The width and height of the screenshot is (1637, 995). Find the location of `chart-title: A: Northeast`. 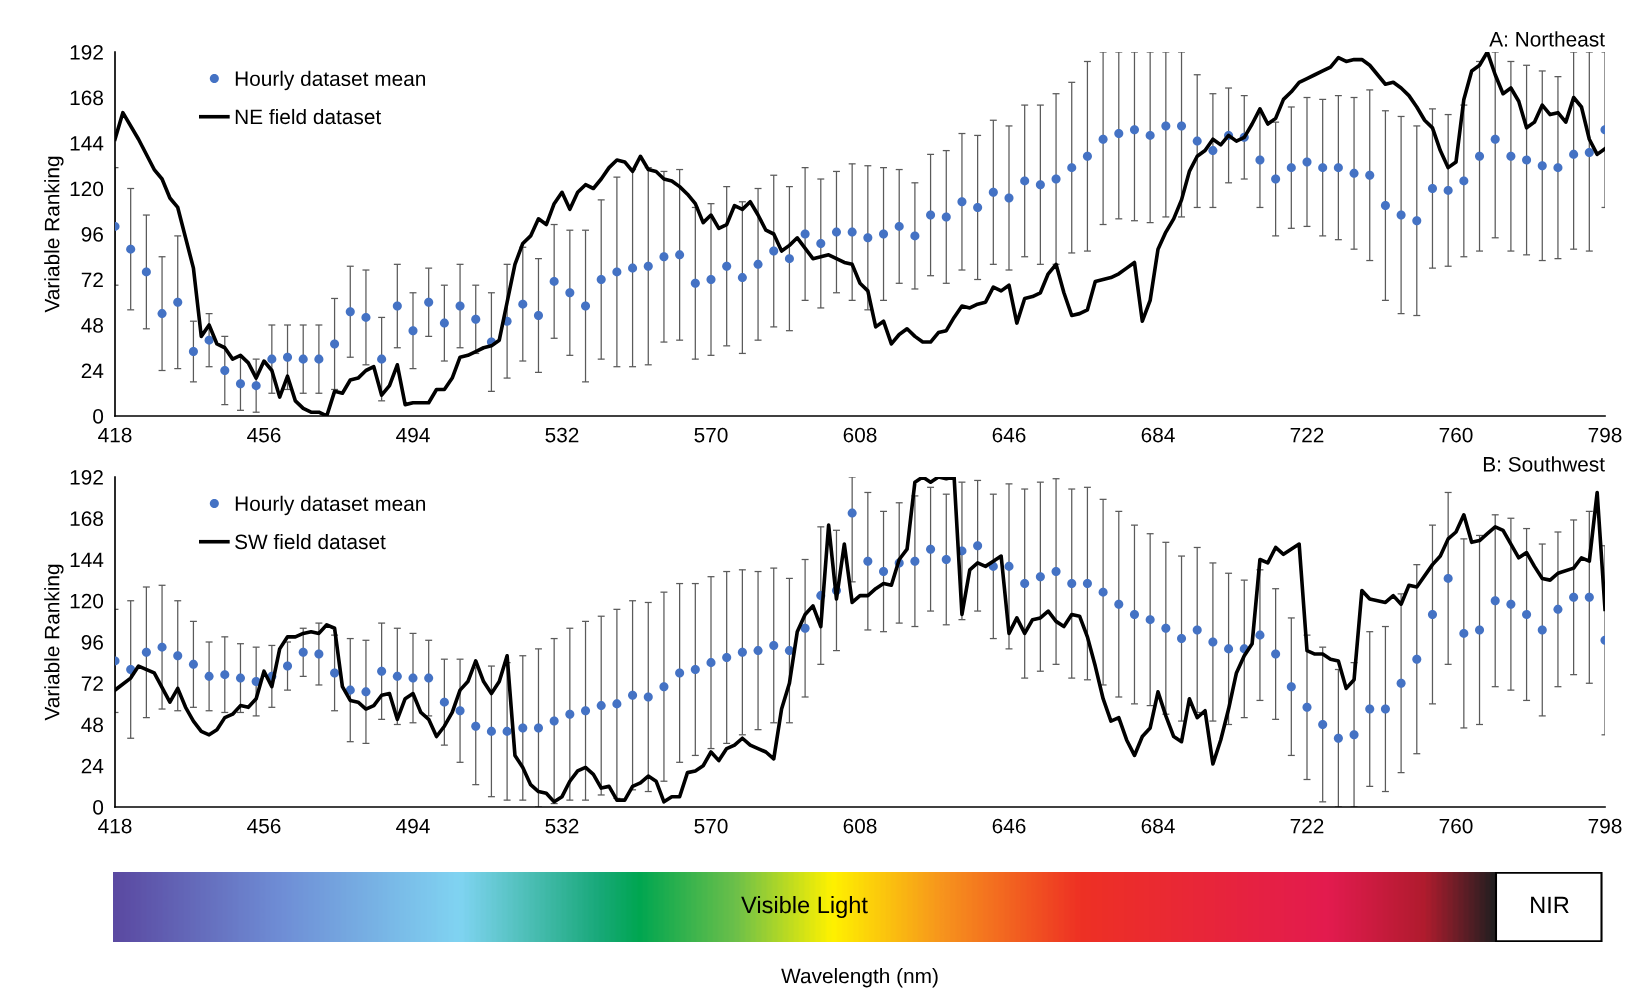

chart-title: A: Northeast is located at coordinates (1547, 39).